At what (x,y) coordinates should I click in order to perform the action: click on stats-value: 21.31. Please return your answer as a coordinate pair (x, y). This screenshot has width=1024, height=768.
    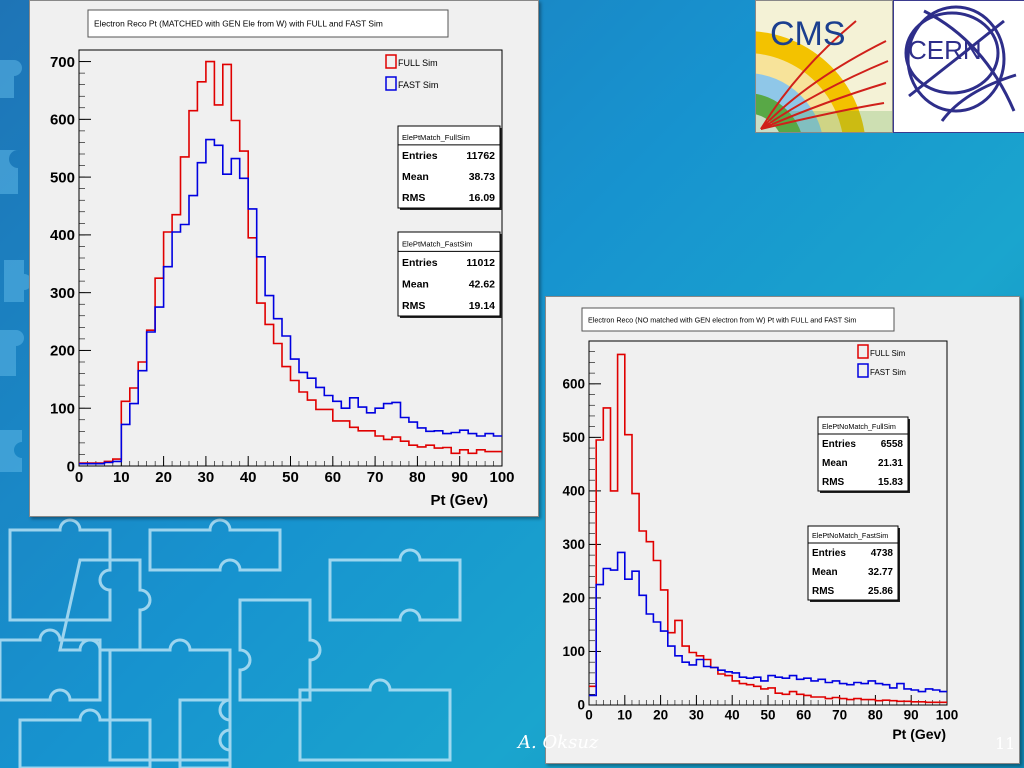
    Looking at the image, I should click on (890, 463).